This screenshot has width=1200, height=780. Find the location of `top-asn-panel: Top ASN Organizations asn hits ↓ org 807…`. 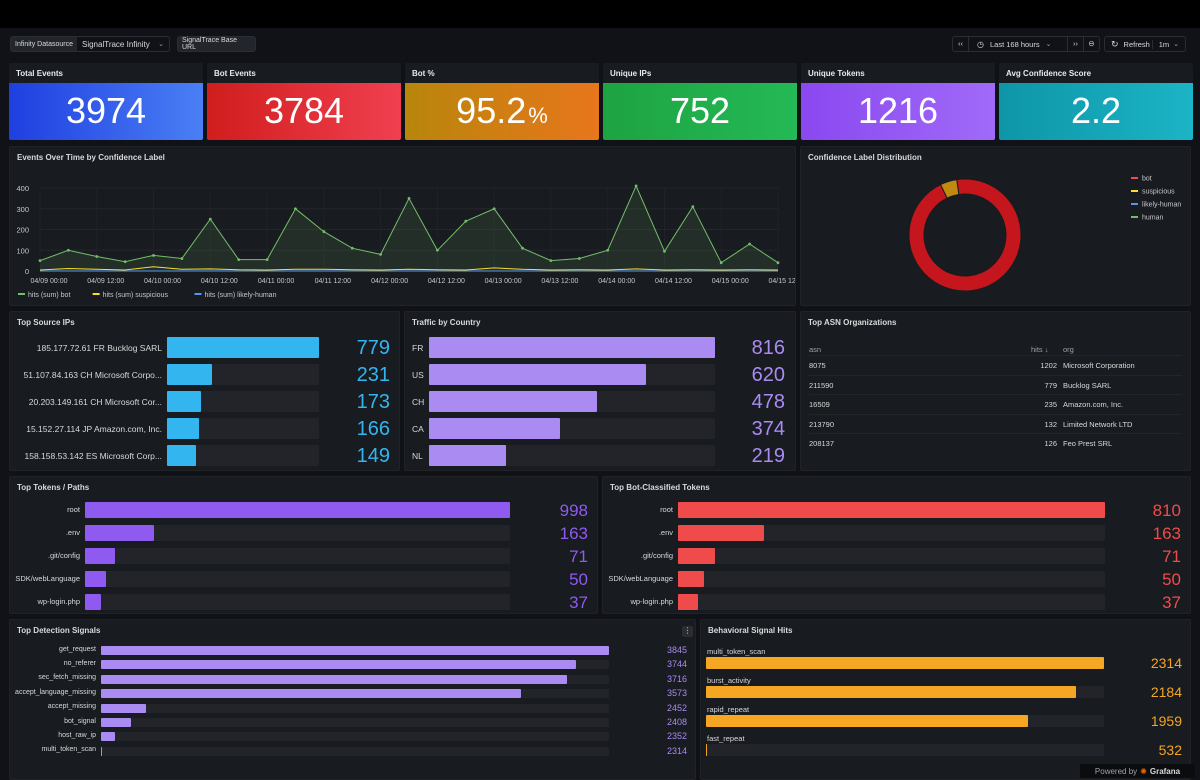

top-asn-panel: Top ASN Organizations asn hits ↓ org 807… is located at coordinates (995, 391).